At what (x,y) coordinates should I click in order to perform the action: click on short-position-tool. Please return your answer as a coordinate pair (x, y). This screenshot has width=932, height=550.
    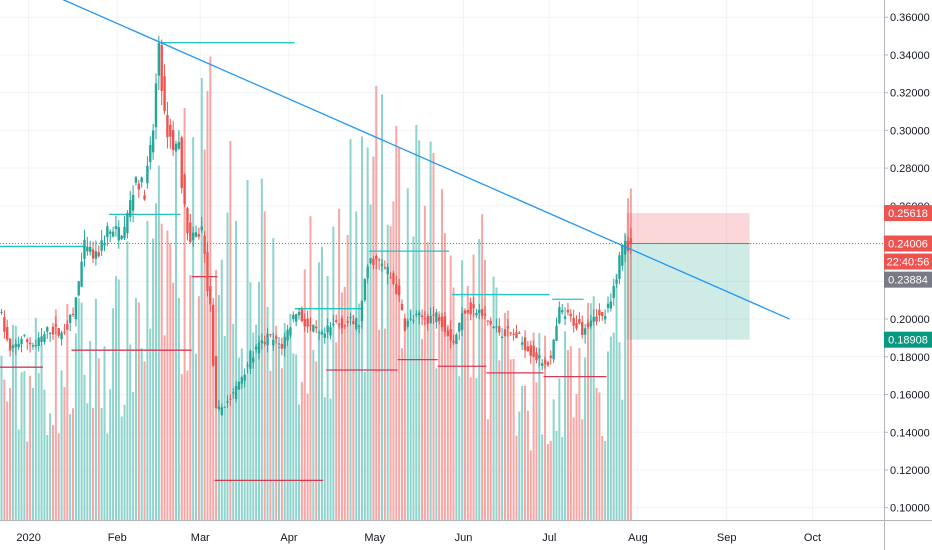
    Looking at the image, I should click on (688, 276).